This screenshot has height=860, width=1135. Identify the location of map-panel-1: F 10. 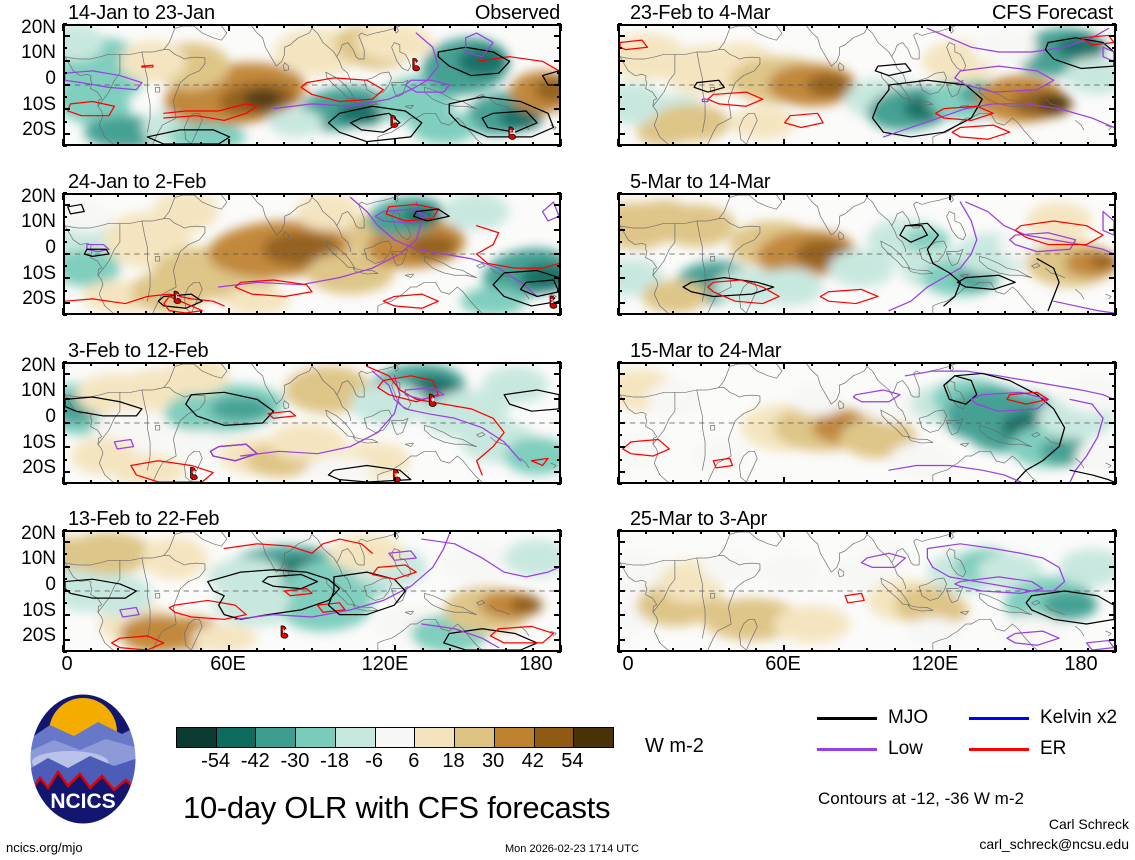
(312, 254).